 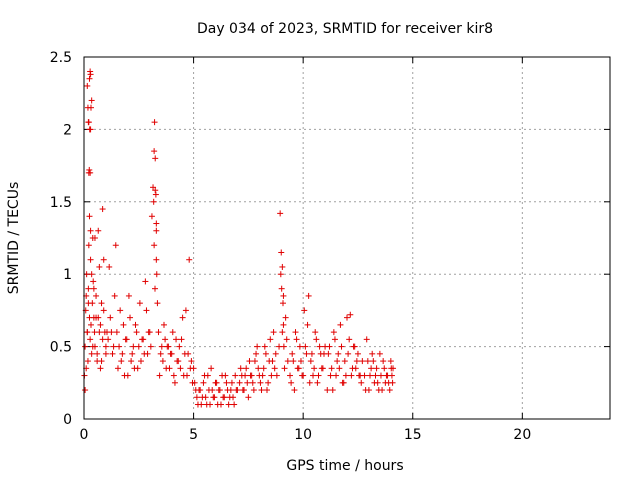 What do you see at coordinates (522, 435) in the screenshot?
I see `x-tick-label: 20` at bounding box center [522, 435].